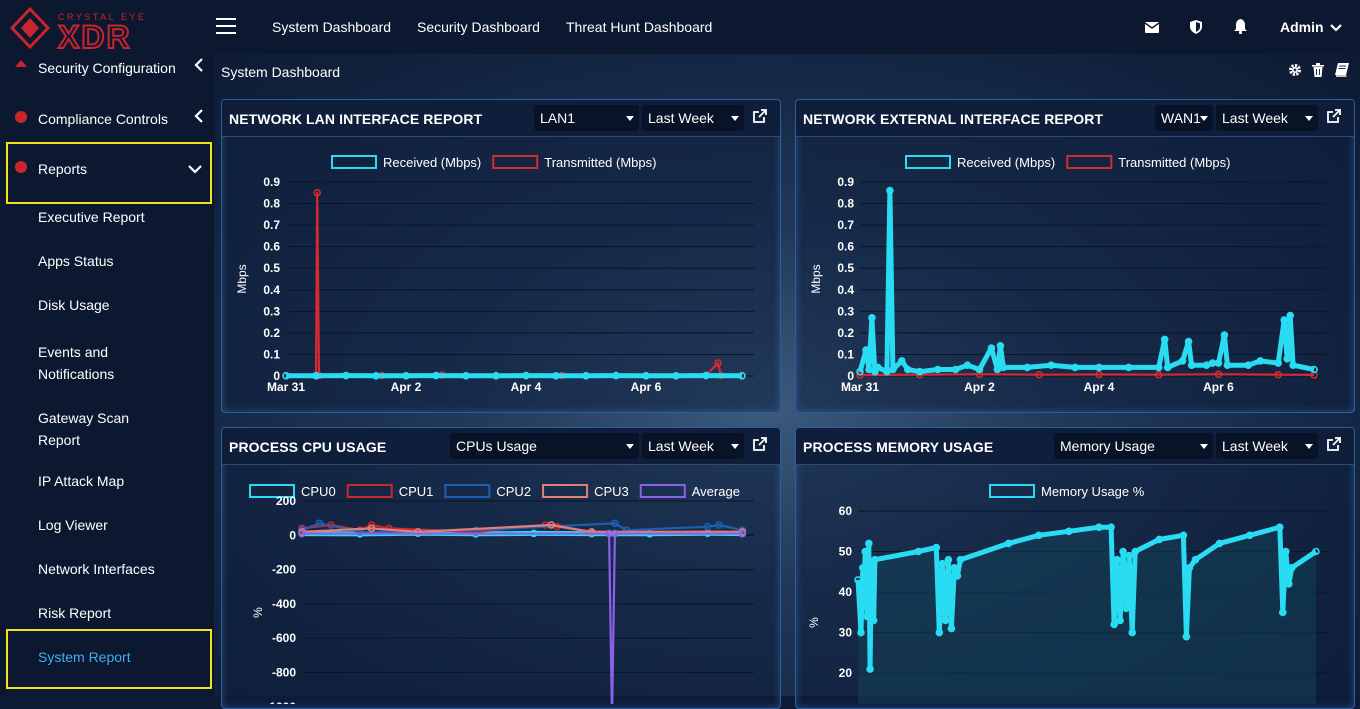  I want to click on user-name: Admin, so click(1302, 27).